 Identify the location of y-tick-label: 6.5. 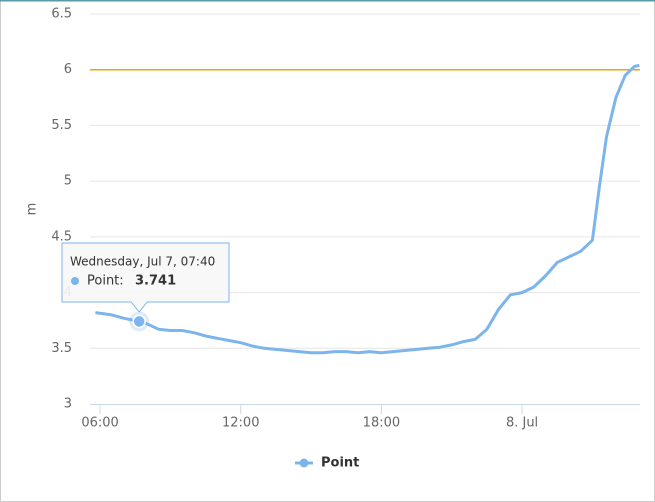
(61, 14).